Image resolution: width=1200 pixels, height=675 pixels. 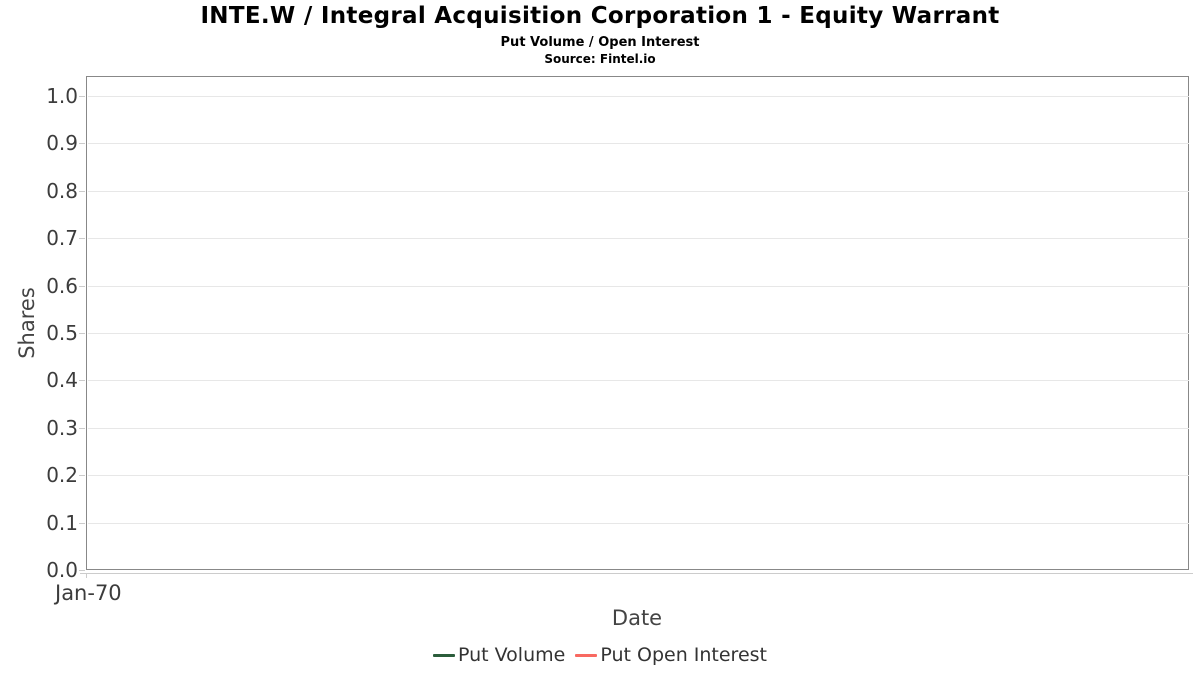 What do you see at coordinates (62, 238) in the screenshot?
I see `y-axis-tick-label: 0.7` at bounding box center [62, 238].